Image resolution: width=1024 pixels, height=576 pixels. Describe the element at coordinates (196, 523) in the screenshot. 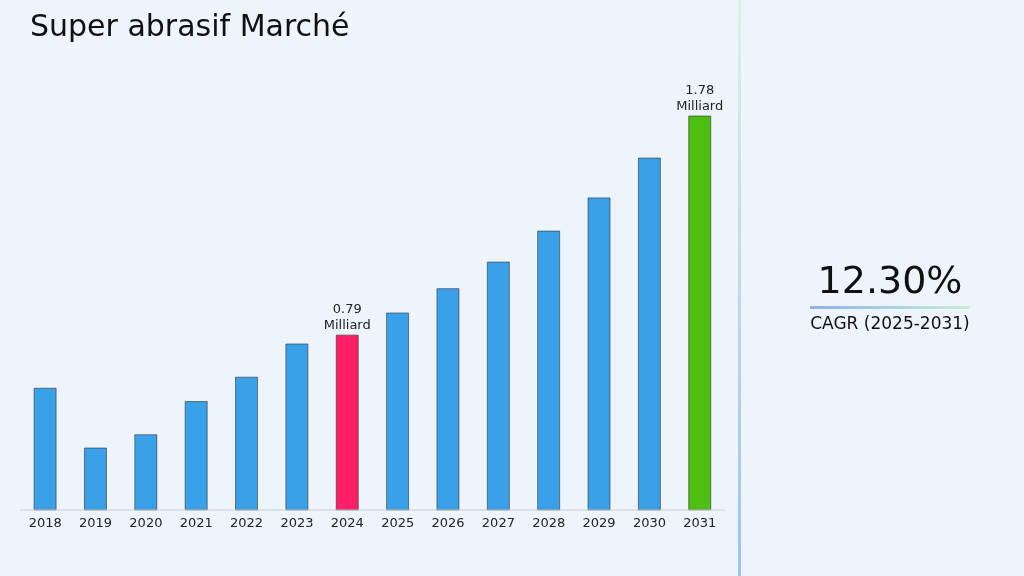

I see `x-tick-label: 2021` at that location.